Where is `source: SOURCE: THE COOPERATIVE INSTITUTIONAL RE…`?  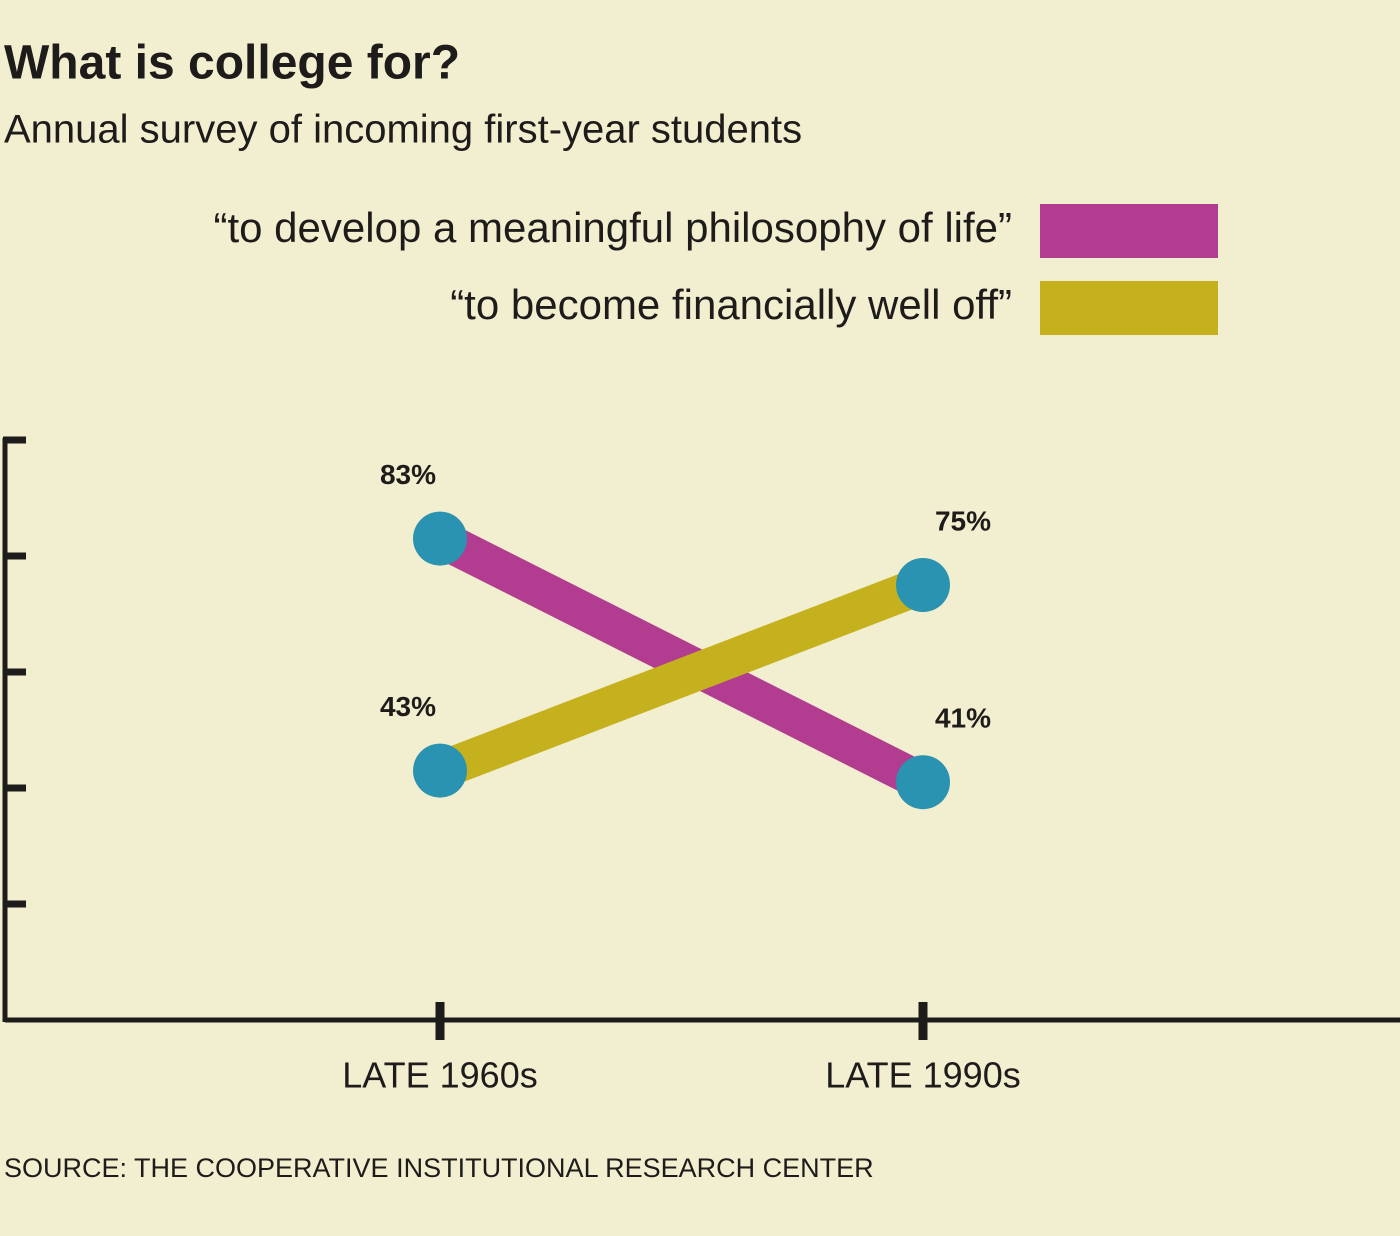 source: SOURCE: THE COOPERATIVE INSTITUTIONAL RE… is located at coordinates (439, 1168).